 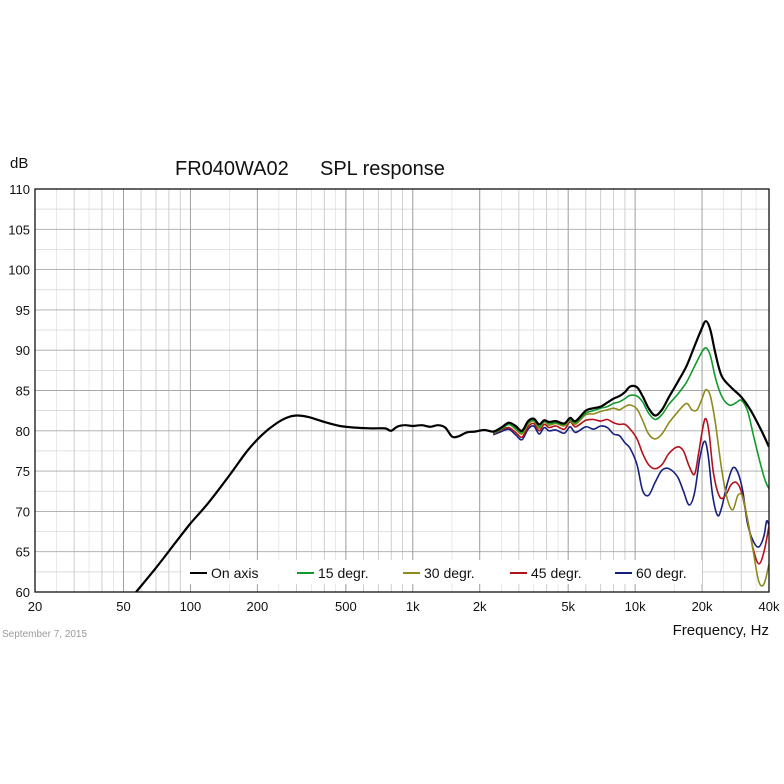 What do you see at coordinates (413, 606) in the screenshot?
I see `x-tick-label: 1k` at bounding box center [413, 606].